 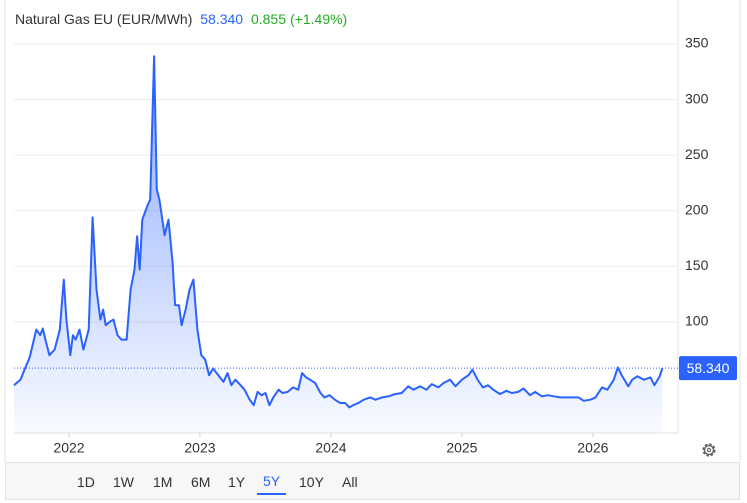 I want to click on gear-ring, so click(x=709, y=450).